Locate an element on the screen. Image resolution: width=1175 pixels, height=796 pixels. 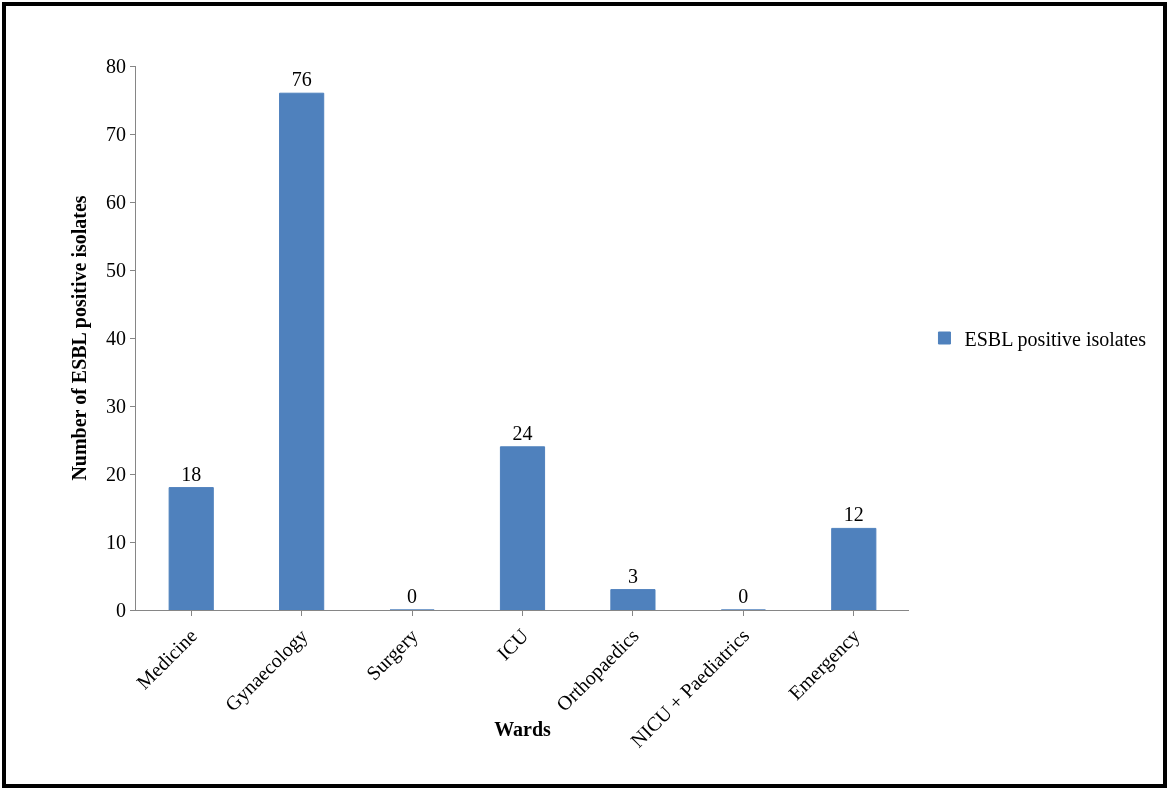
y-tick-label: 50 is located at coordinates (116, 270).